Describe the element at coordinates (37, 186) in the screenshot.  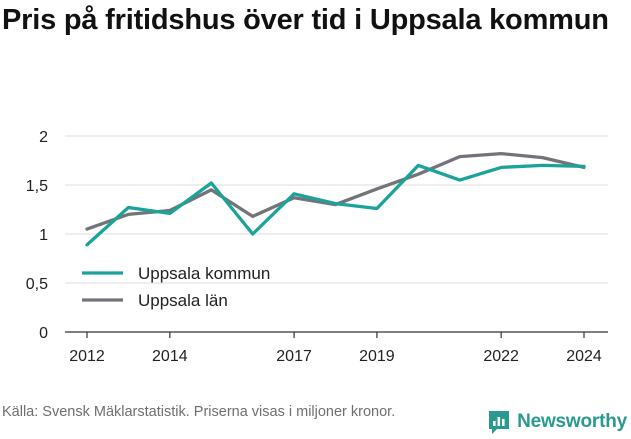
I see `y-tick-label-3: 1,5` at that location.